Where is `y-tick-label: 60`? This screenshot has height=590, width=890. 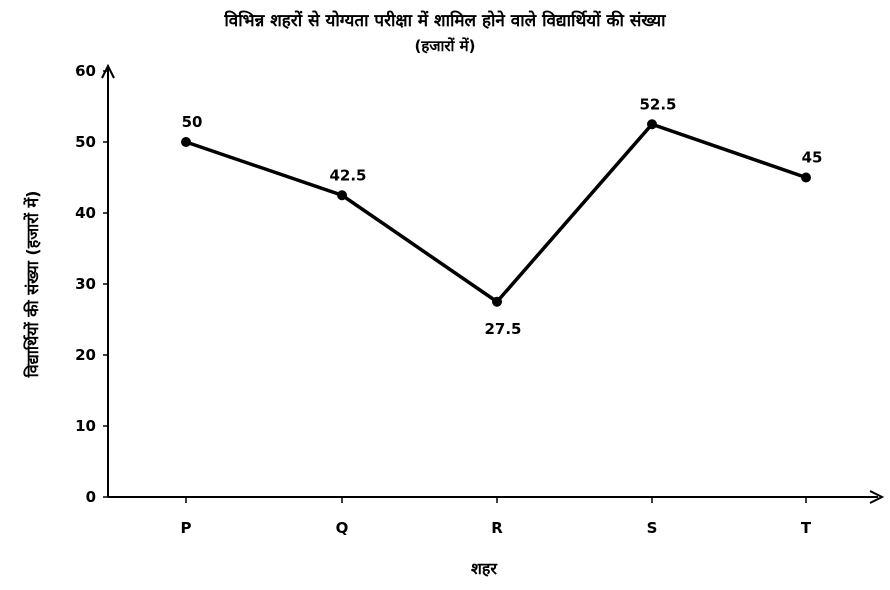 y-tick-label: 60 is located at coordinates (85, 71).